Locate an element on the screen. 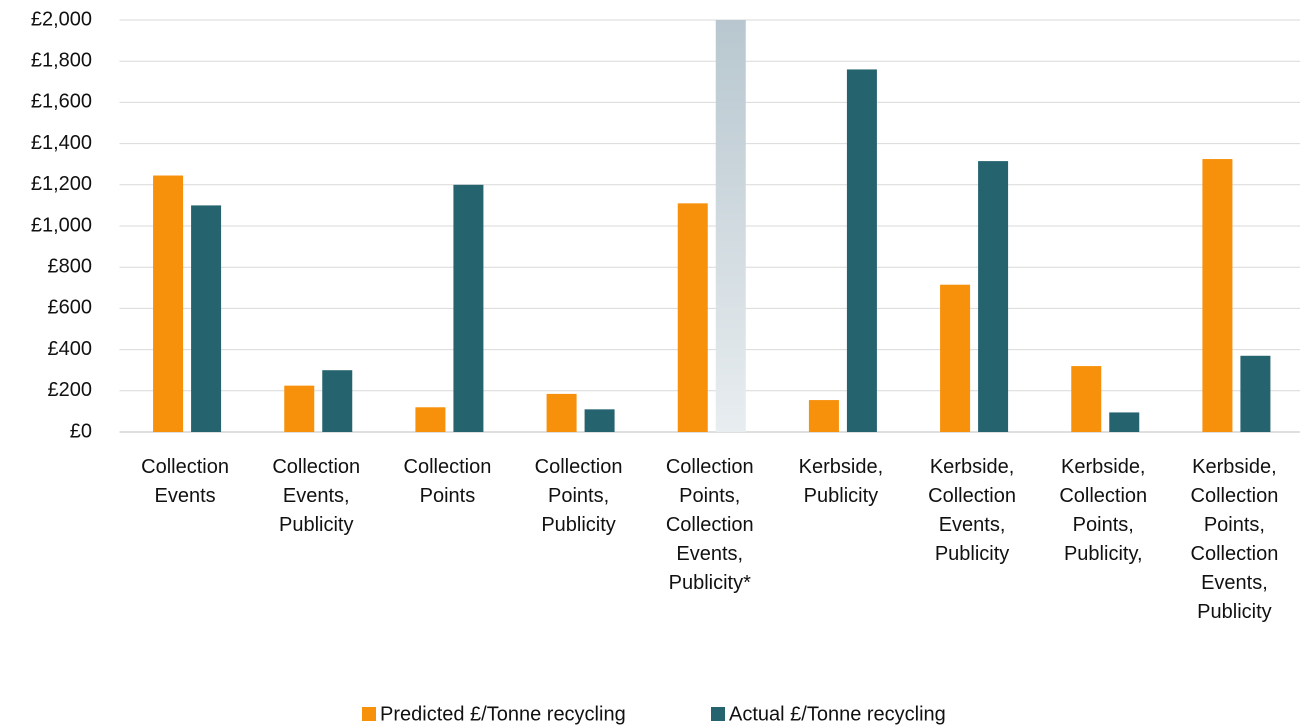  x-tick-label-line: Events is located at coordinates (185, 496).